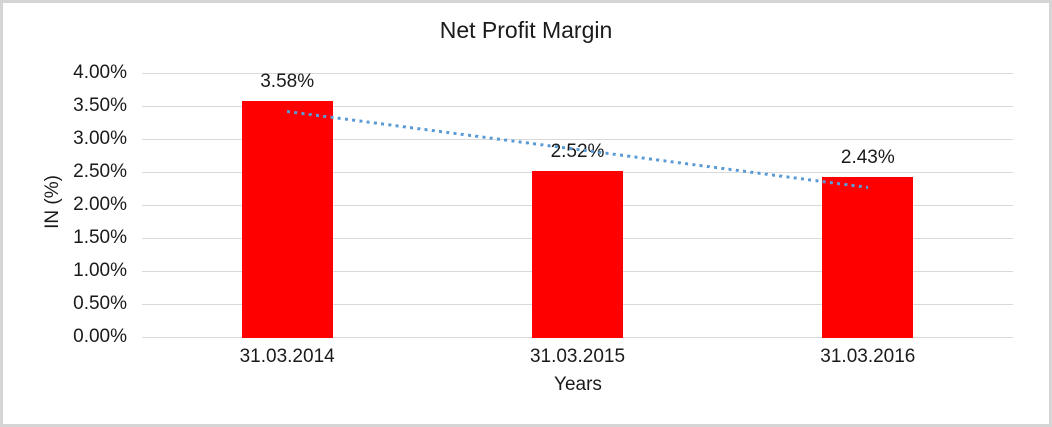 The width and height of the screenshot is (1052, 427). What do you see at coordinates (287, 81) in the screenshot?
I see `bar-value-label: 3.58%` at bounding box center [287, 81].